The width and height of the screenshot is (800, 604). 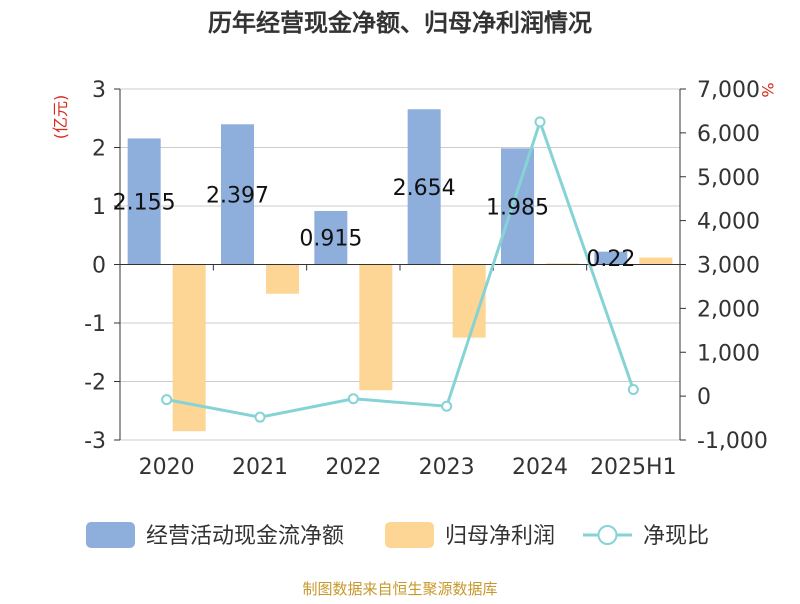 I want to click on cash-flow-data-label: 0.915, so click(x=330, y=239).